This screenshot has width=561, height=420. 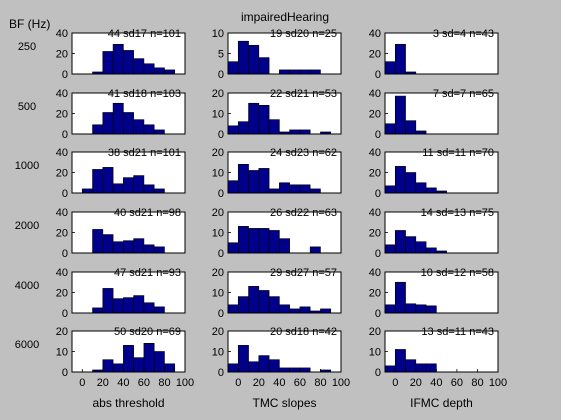 What do you see at coordinates (303, 153) in the screenshot?
I see `panel-stats-label: 24 sd23 n=62` at bounding box center [303, 153].